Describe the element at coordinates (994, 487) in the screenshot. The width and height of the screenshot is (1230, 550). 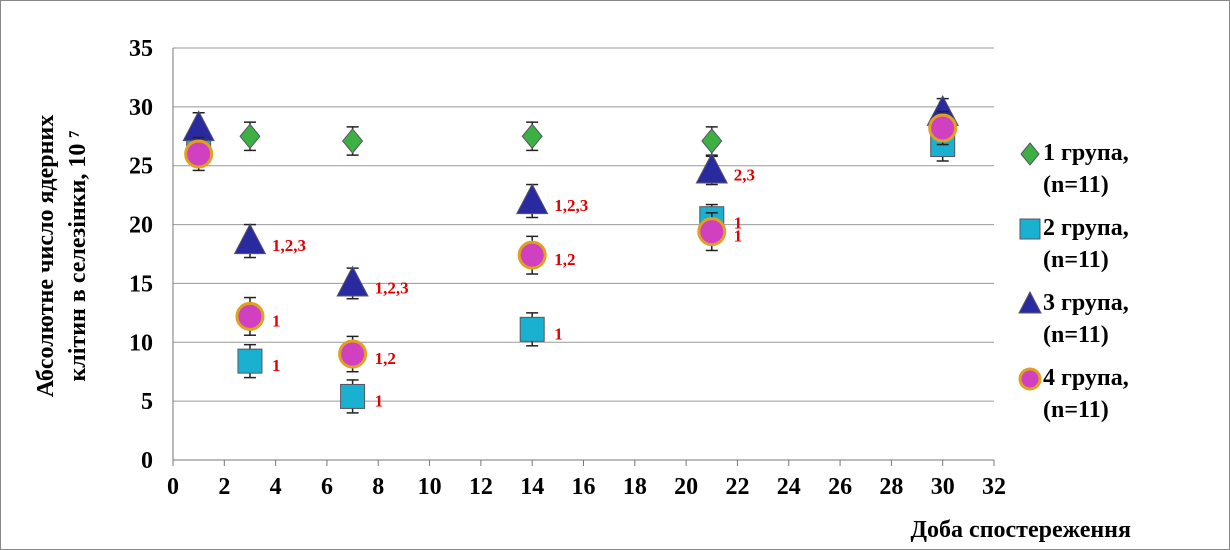
I see `x-tick-label: 32` at that location.